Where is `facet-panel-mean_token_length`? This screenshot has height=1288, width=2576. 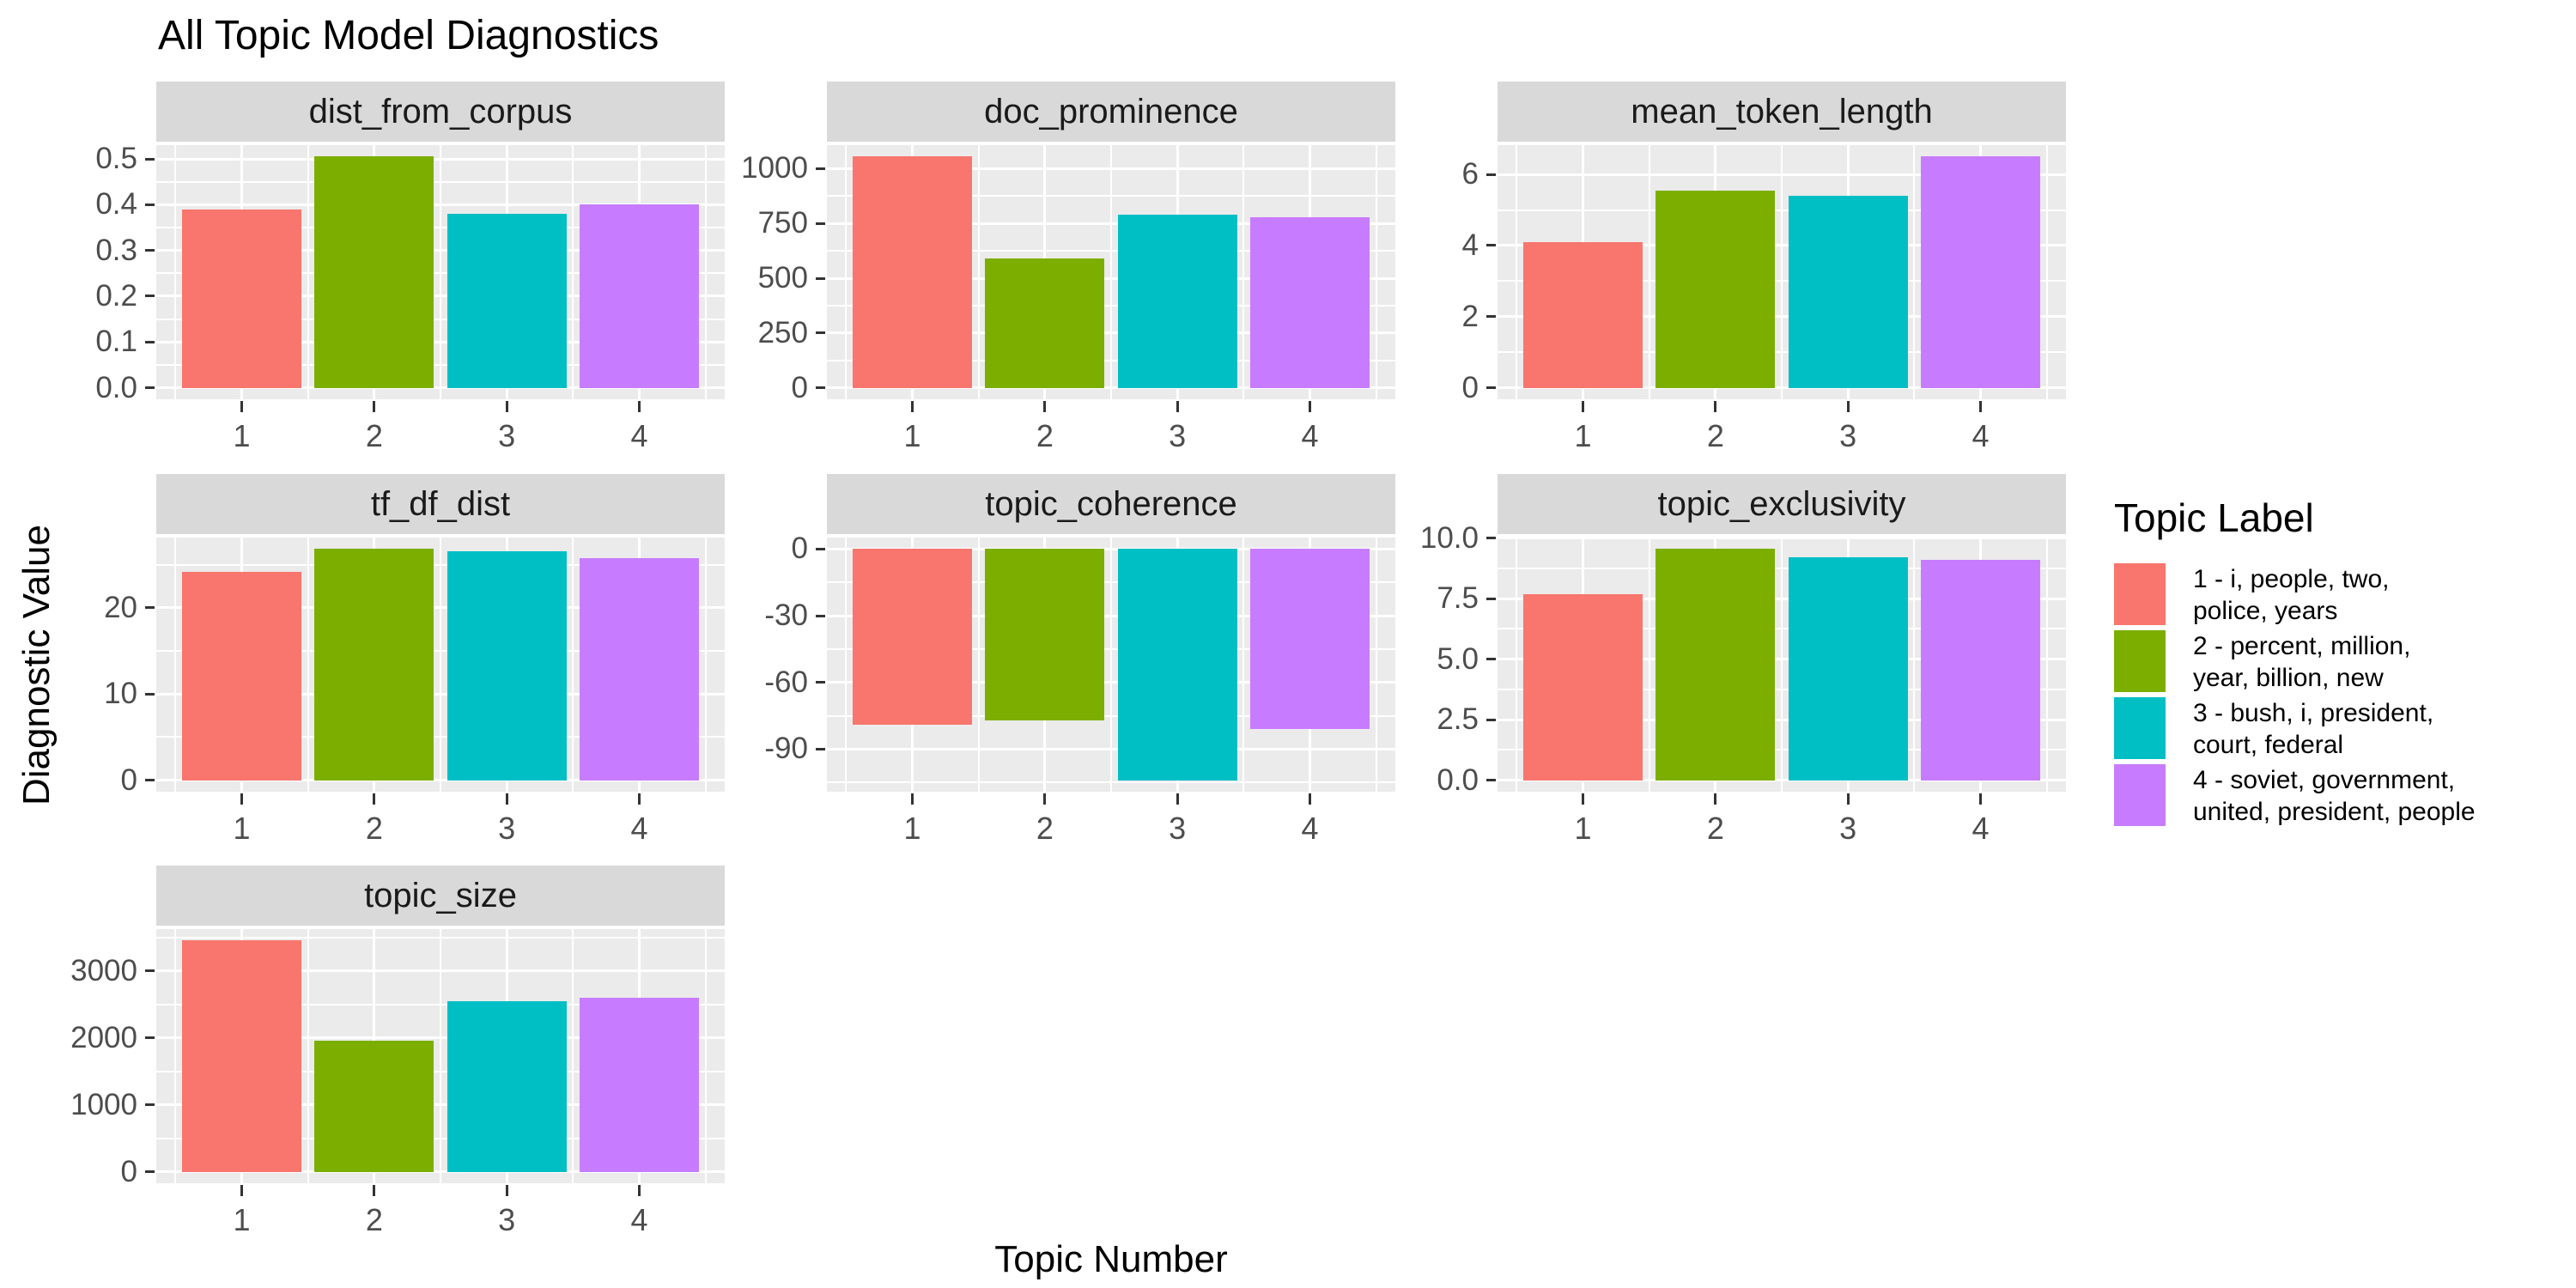
facet-panel-mean_token_length is located at coordinates (1782, 272).